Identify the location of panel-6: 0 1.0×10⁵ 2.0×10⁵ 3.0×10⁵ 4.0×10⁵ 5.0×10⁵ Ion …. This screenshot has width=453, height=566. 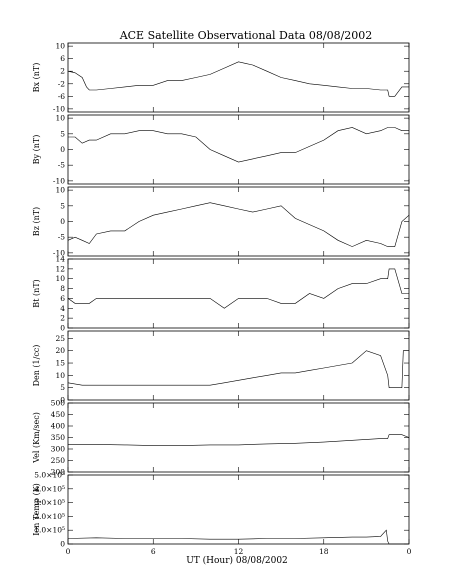
(221, 510).